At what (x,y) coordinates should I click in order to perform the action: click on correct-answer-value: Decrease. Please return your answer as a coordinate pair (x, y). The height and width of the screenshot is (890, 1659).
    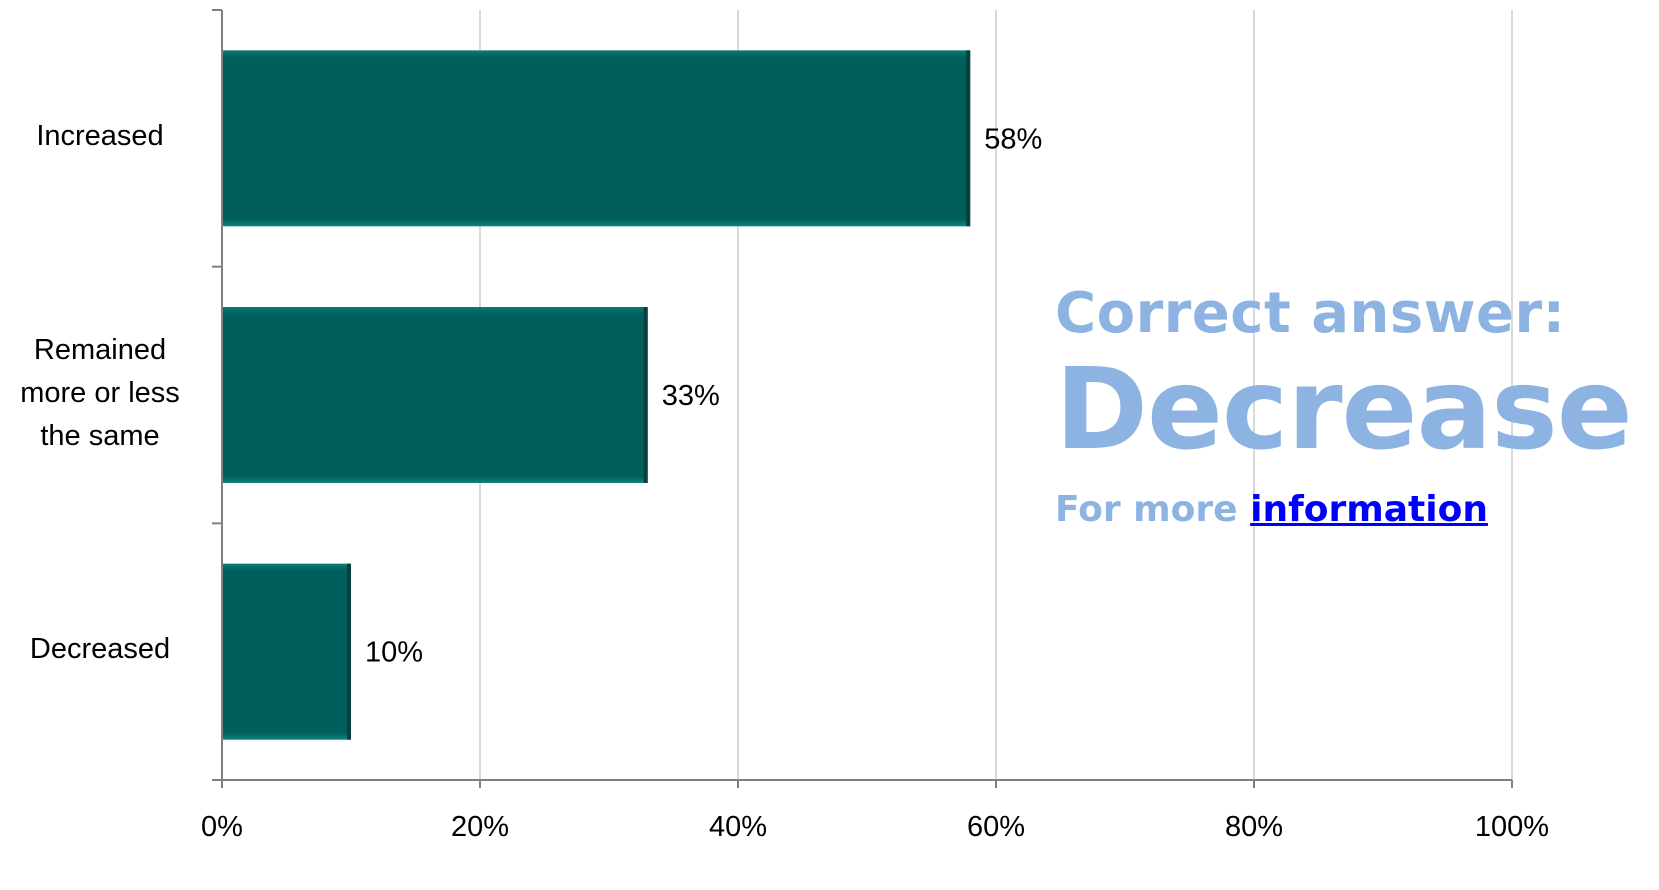
    Looking at the image, I should click on (1344, 410).